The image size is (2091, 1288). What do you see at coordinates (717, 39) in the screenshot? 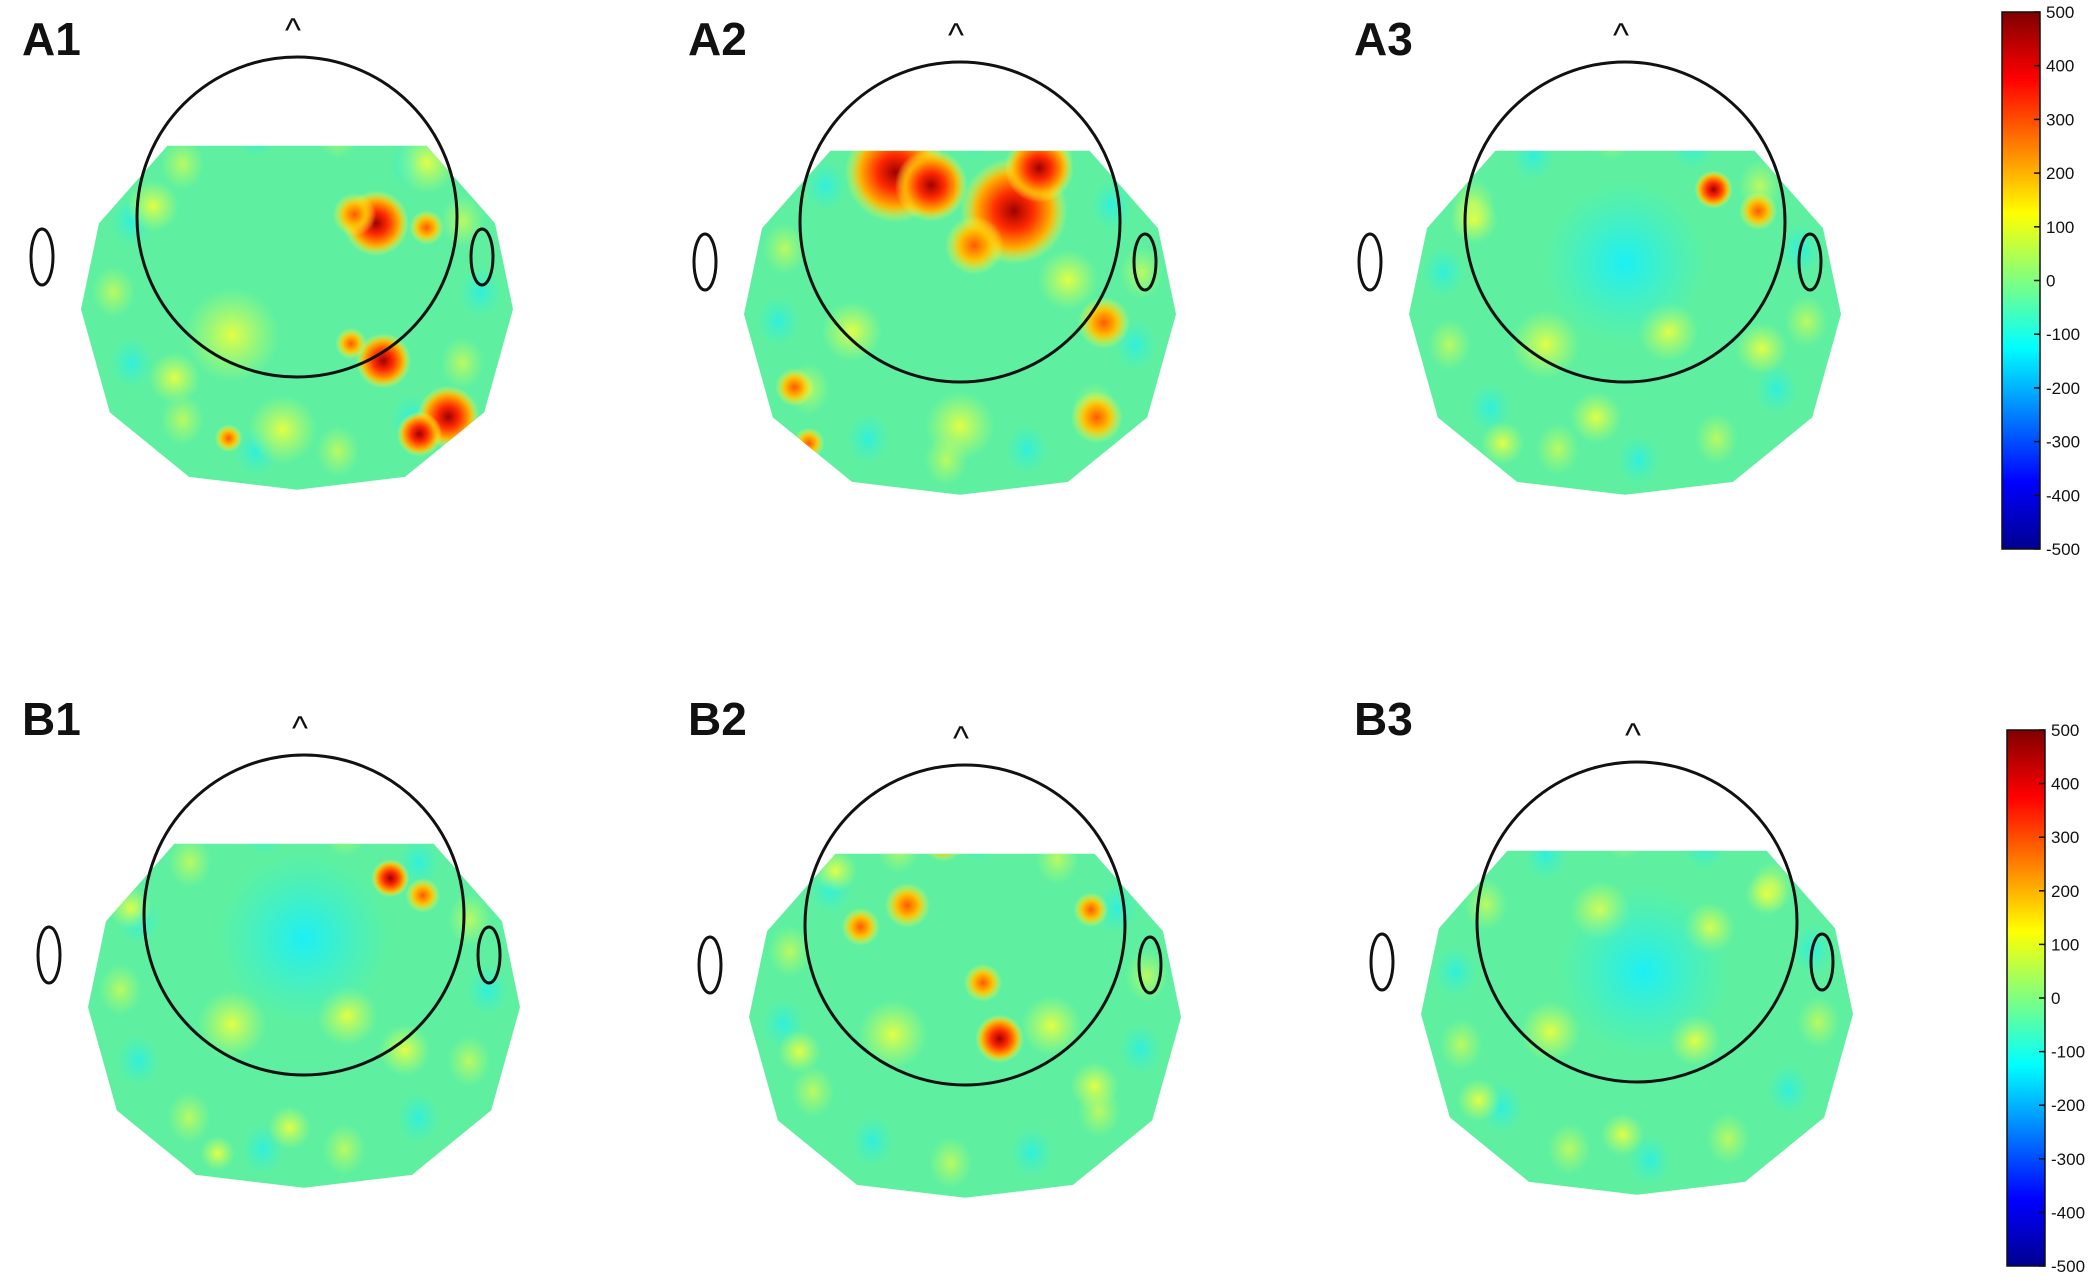
I see `panel-label-a2: A2` at bounding box center [717, 39].